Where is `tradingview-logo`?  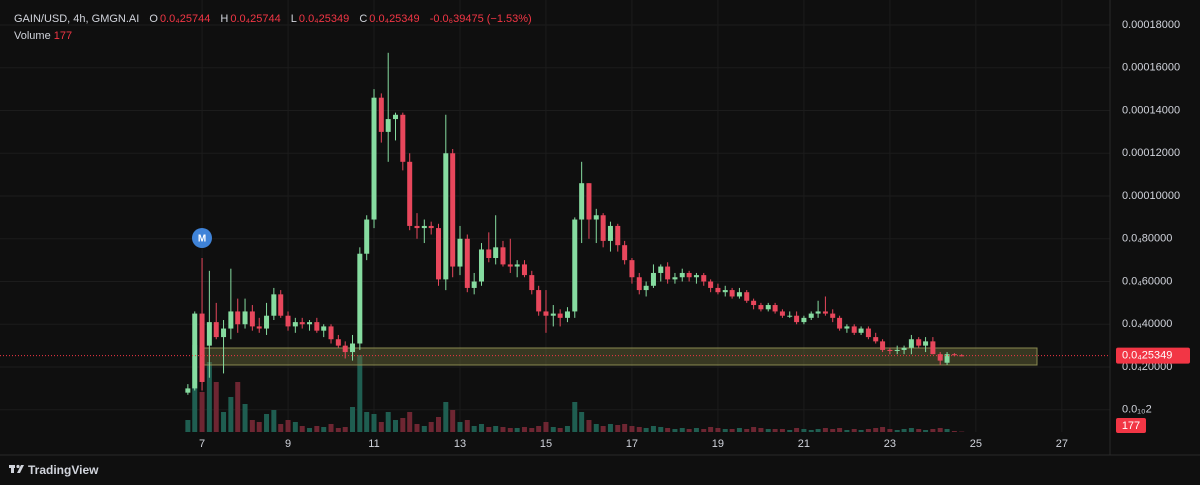
tradingview-logo is located at coordinates (16, 468).